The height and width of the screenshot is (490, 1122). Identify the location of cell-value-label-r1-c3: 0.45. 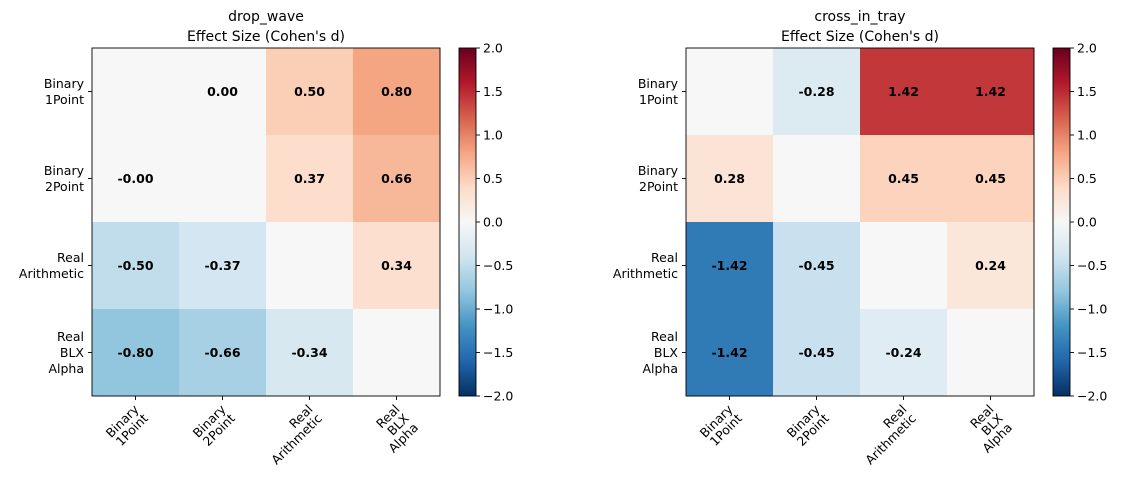
(990, 178).